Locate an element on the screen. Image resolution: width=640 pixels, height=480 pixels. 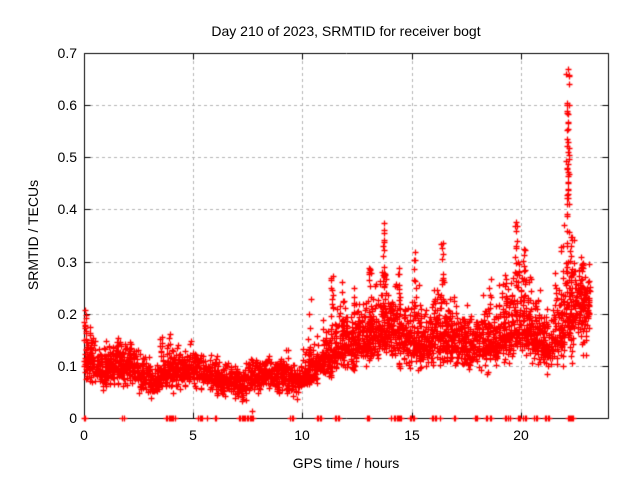
y-axis-label: SRMTID / TECUs is located at coordinates (33, 235).